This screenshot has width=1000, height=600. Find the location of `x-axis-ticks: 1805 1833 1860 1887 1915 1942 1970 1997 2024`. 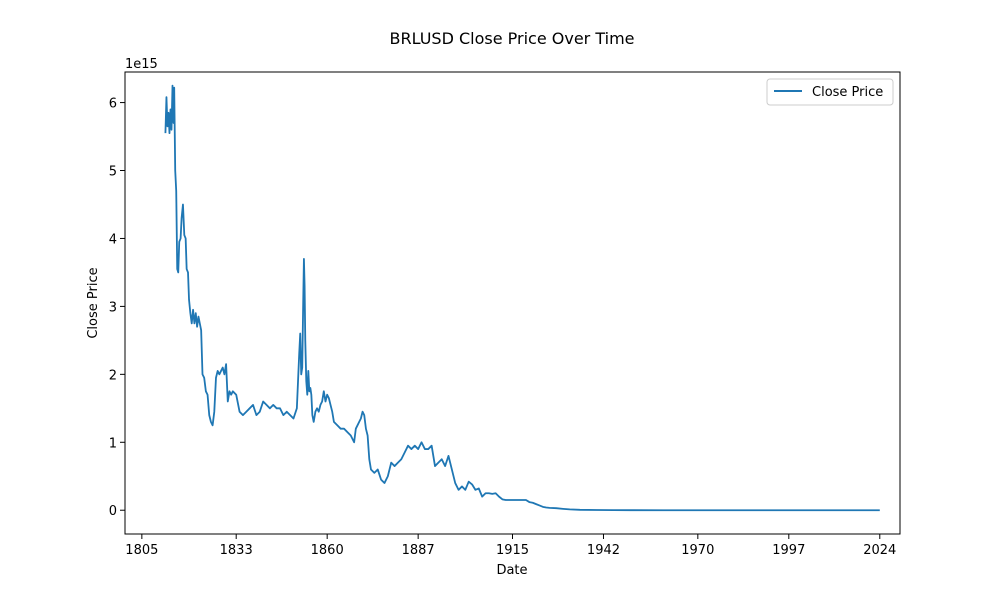

x-axis-ticks: 1805 1833 1860 1887 1915 1942 1970 1997 2024 is located at coordinates (510, 546).